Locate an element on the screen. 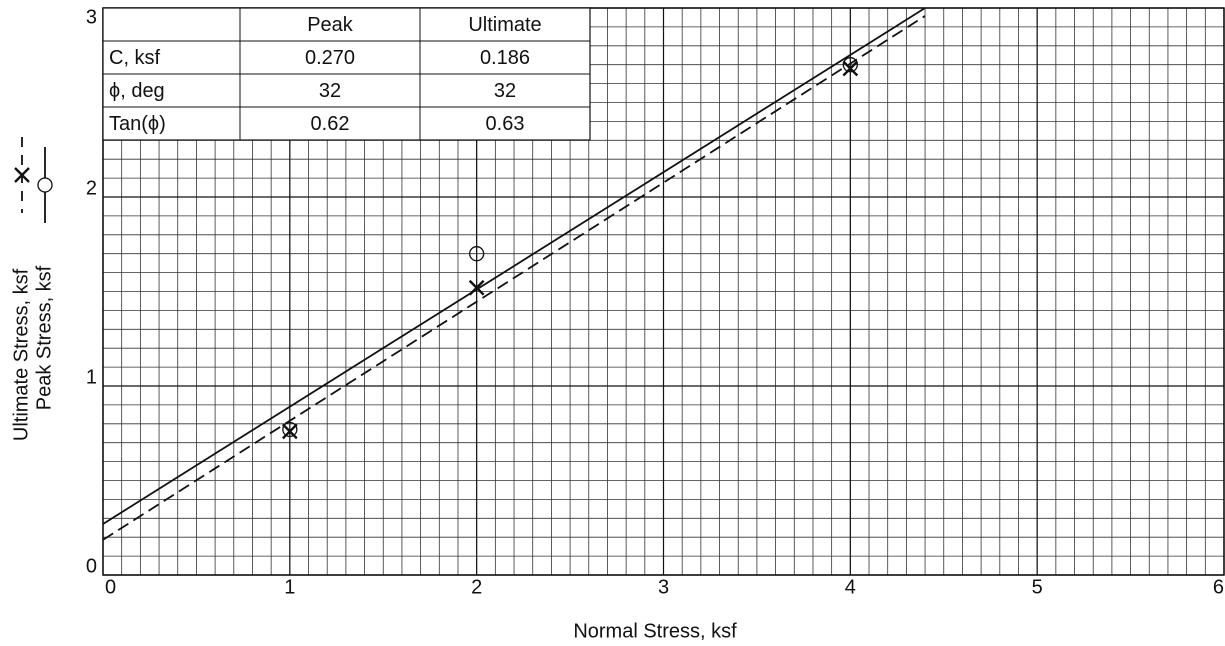 This screenshot has width=1225, height=646. x-axis-label: Normal Stress, ksf is located at coordinates (655, 631).